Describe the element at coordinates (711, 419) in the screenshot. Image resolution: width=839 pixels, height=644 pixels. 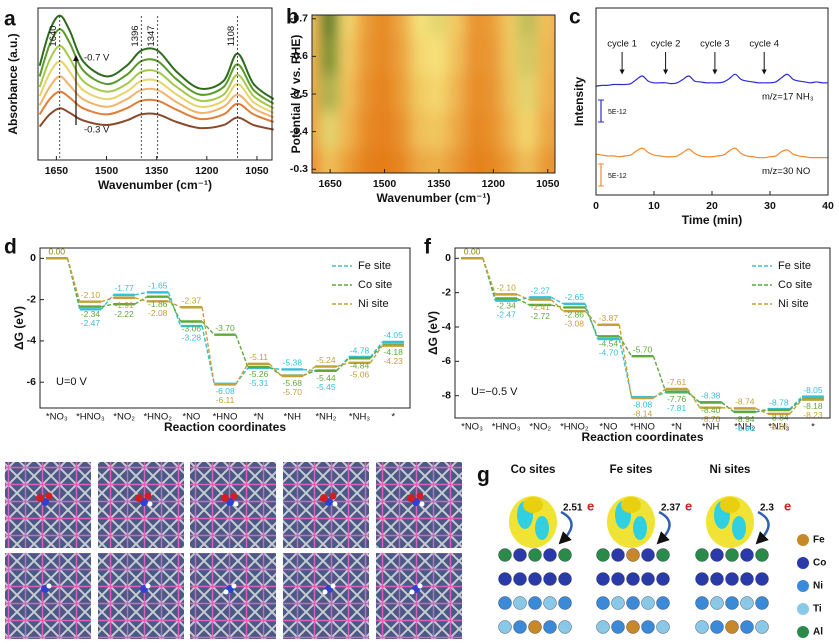
I see `value-label: -8.70` at that location.